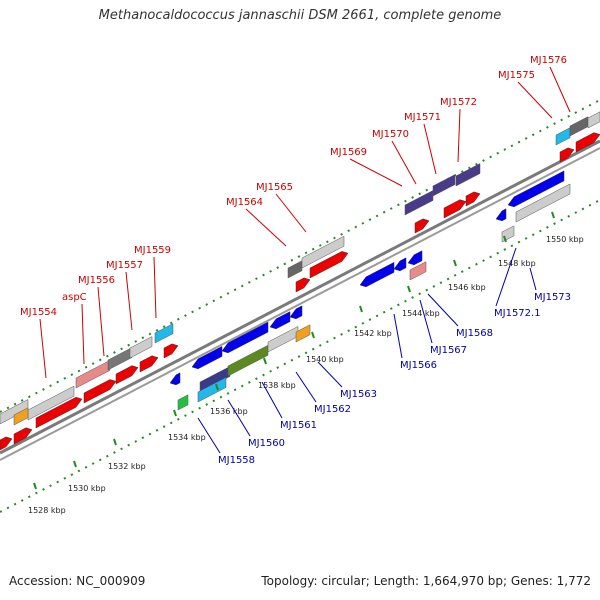 The width and height of the screenshot is (600, 600). I want to click on label-mj1559: MJ1559, so click(152, 250).